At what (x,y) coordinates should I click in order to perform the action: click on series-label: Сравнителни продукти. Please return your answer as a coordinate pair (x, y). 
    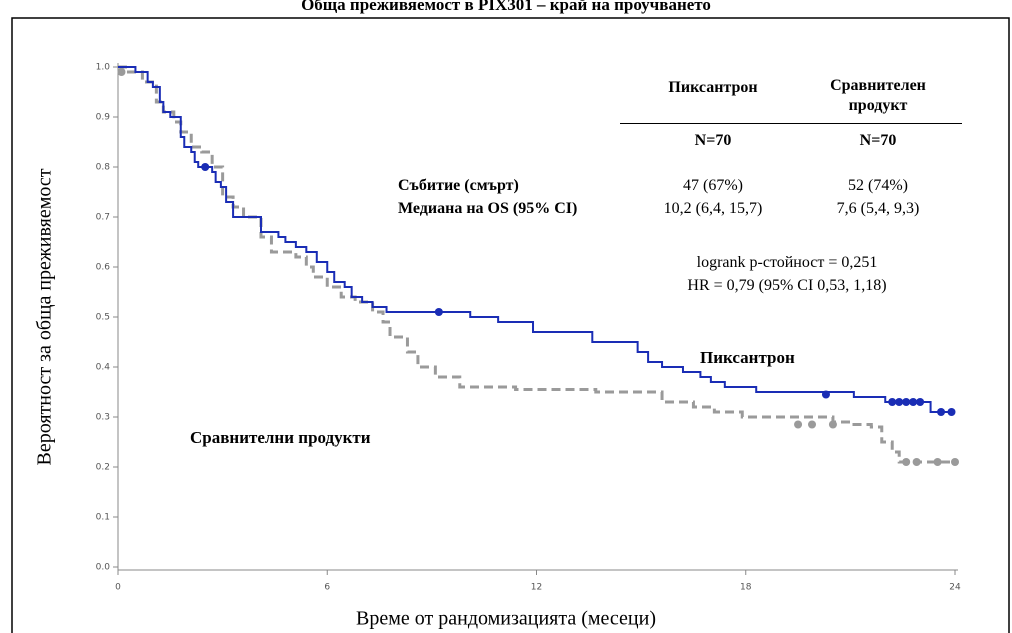
    Looking at the image, I should click on (280, 437).